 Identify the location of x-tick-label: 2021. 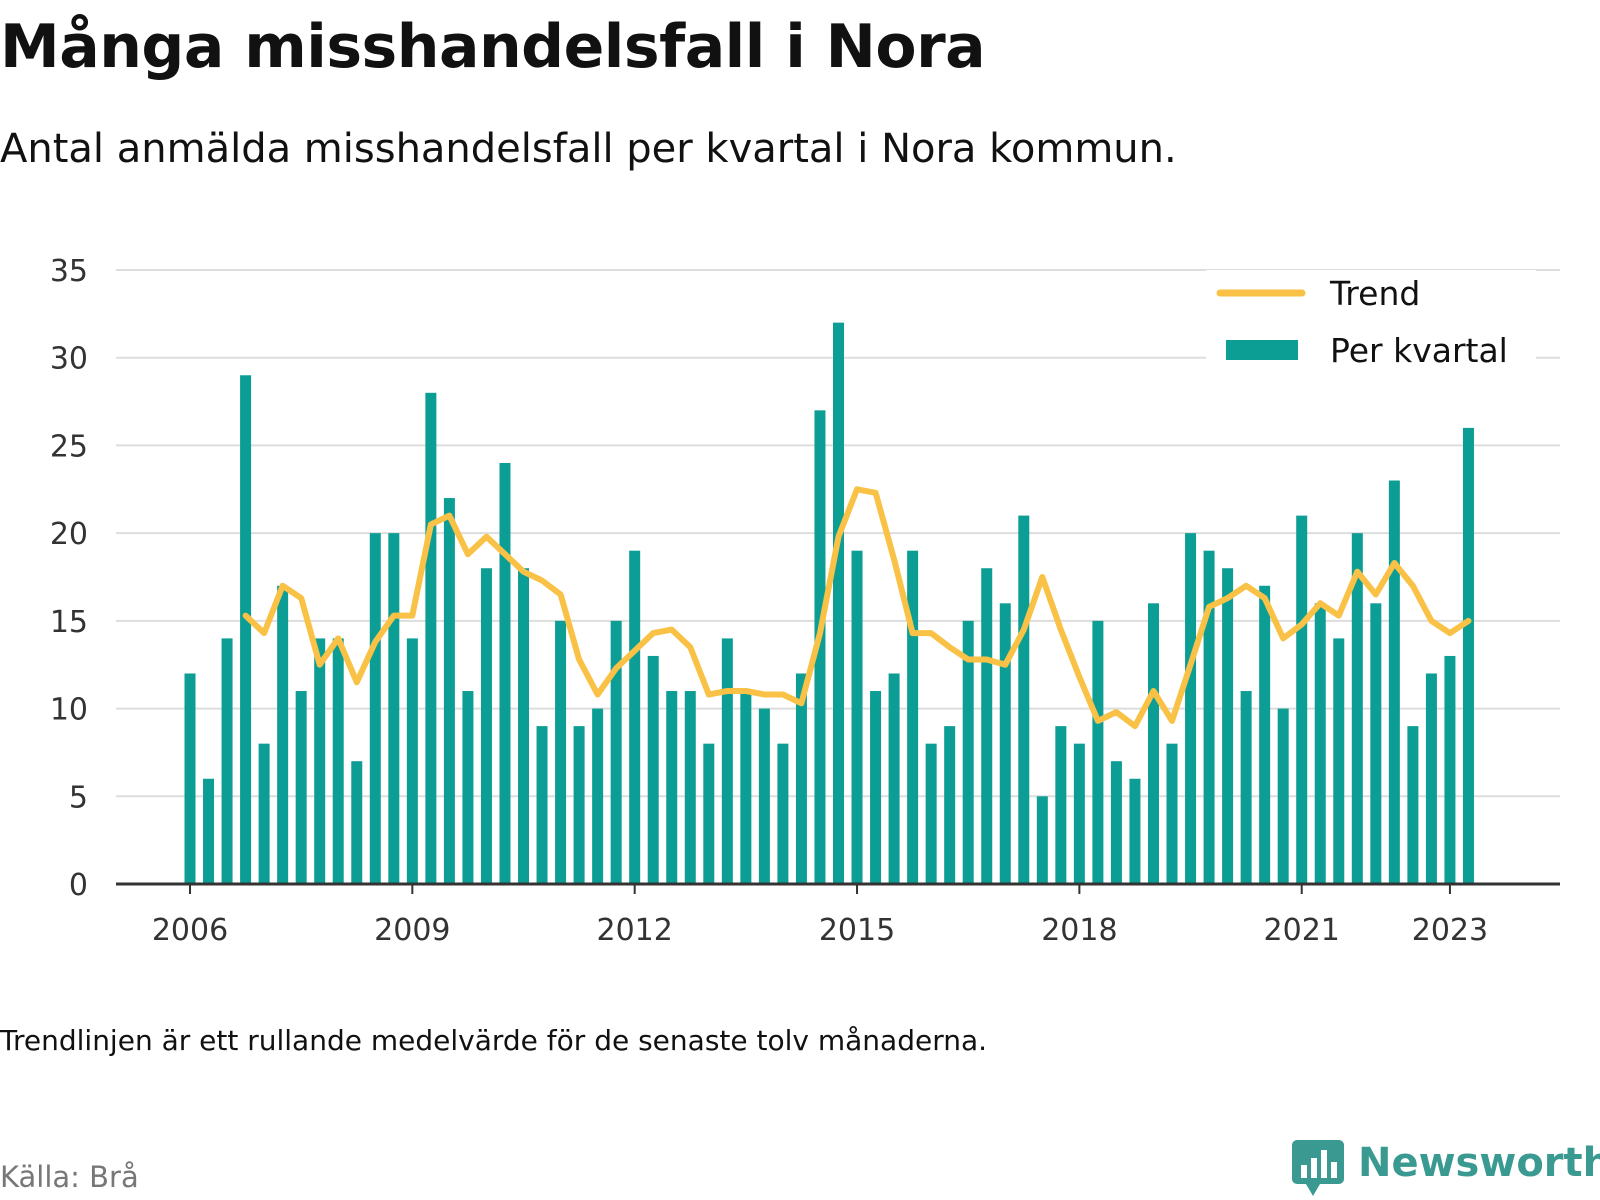
(1302, 930).